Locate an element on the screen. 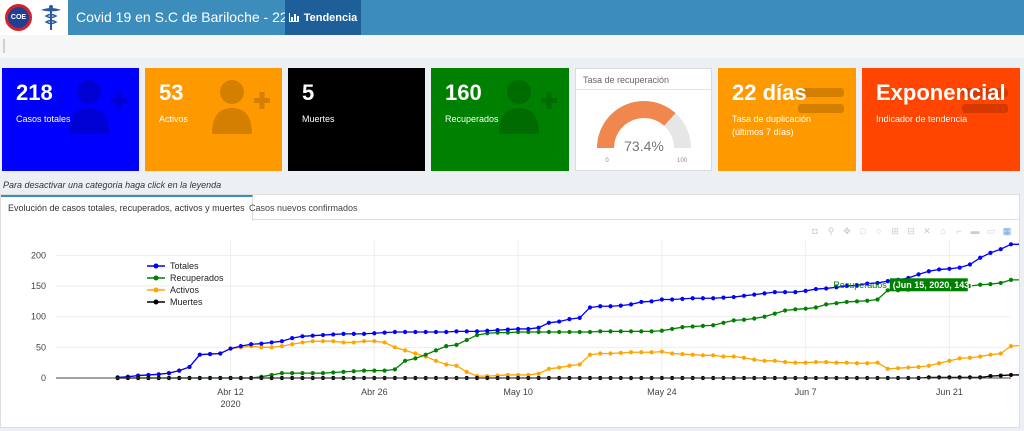 The height and width of the screenshot is (431, 1024). gauge-tasa-recuperacion: Tasa de recuperación 73.4% 0 100 is located at coordinates (643, 119).